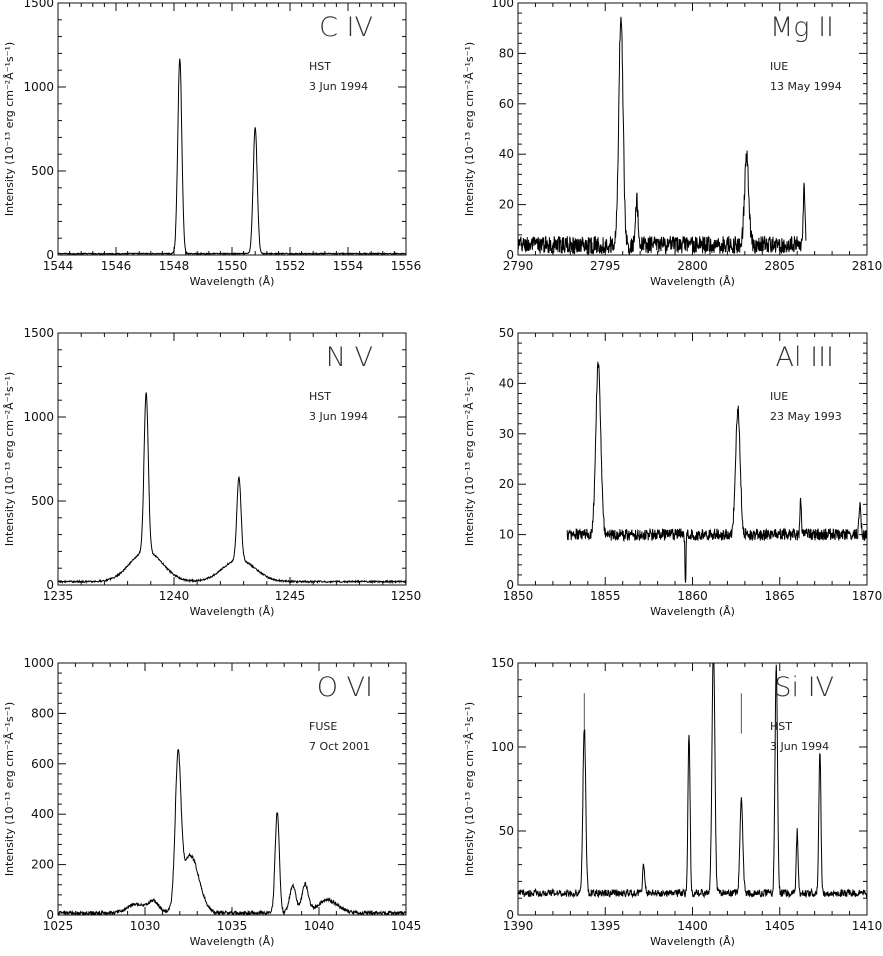 This screenshot has width=883, height=956. Describe the element at coordinates (805, 357) in the screenshot. I see `ion-label: Al III` at that location.